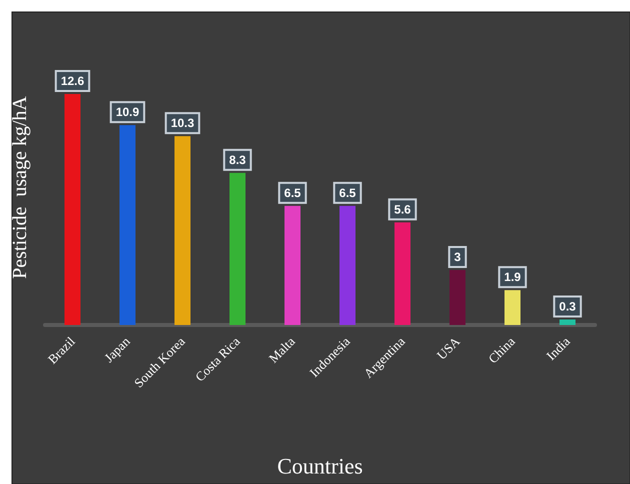 The width and height of the screenshot is (630, 484). I want to click on data-label: 3, so click(458, 257).